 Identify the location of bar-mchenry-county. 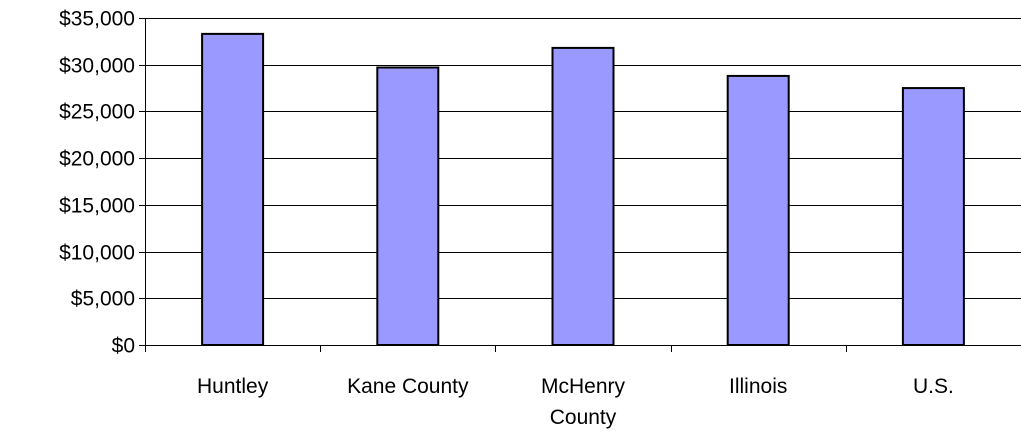
(583, 196).